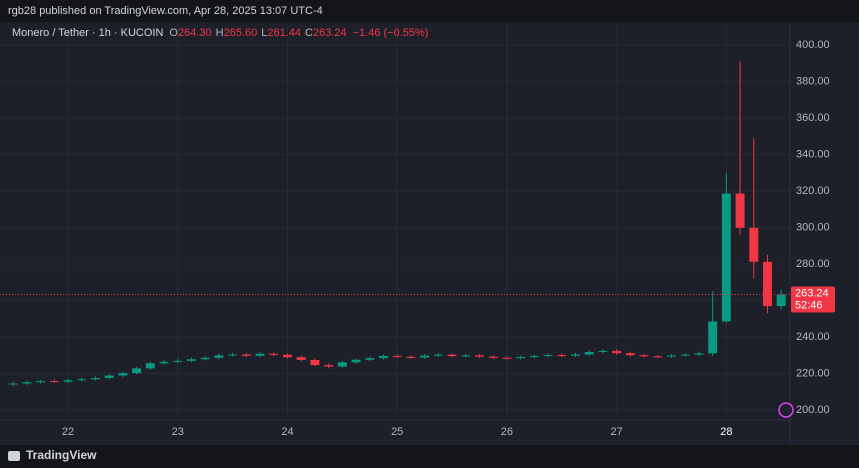 The image size is (859, 468). I want to click on x-tick-label: 26, so click(507, 432).